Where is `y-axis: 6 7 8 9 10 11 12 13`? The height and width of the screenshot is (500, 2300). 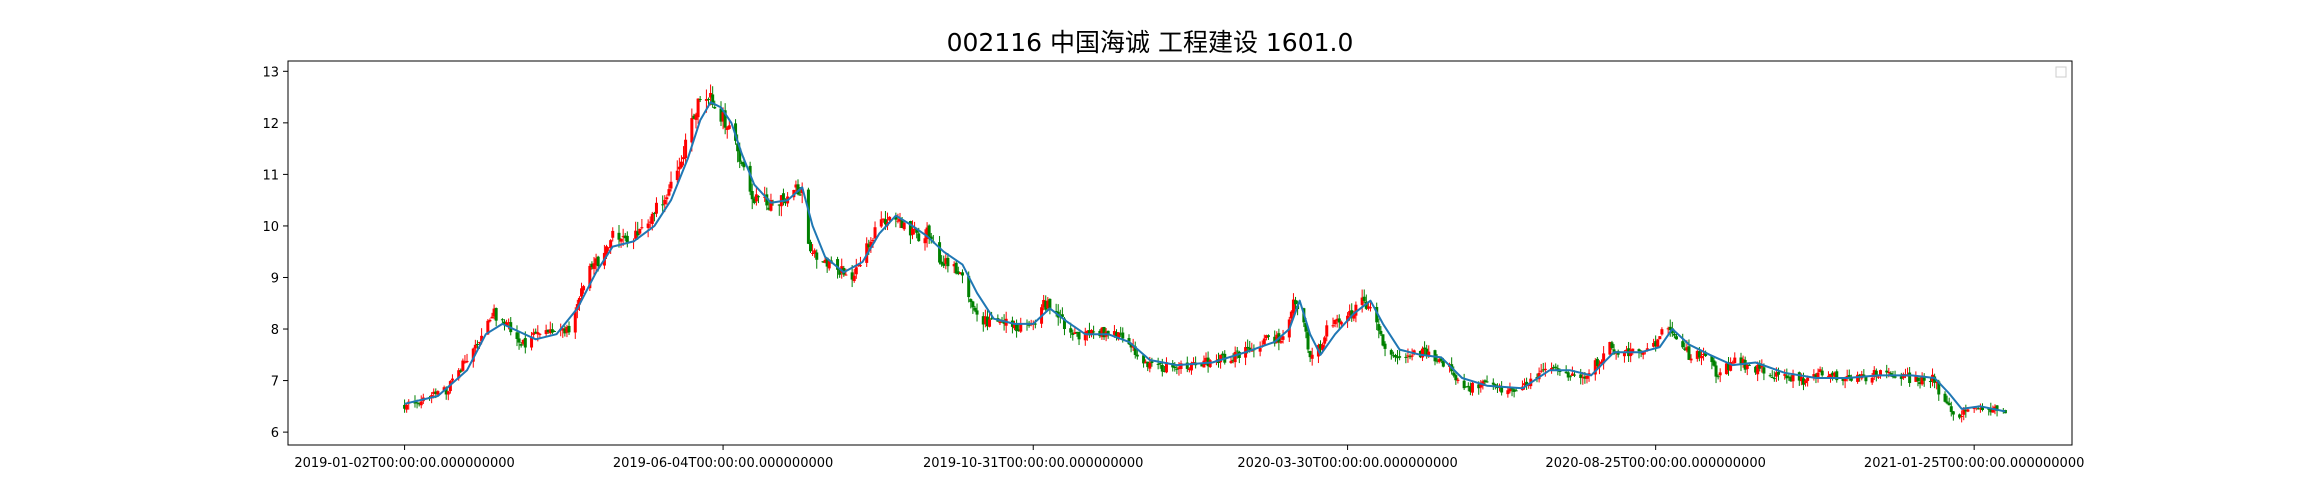 y-axis: 6 7 8 9 10 11 12 13 is located at coordinates (275, 253).